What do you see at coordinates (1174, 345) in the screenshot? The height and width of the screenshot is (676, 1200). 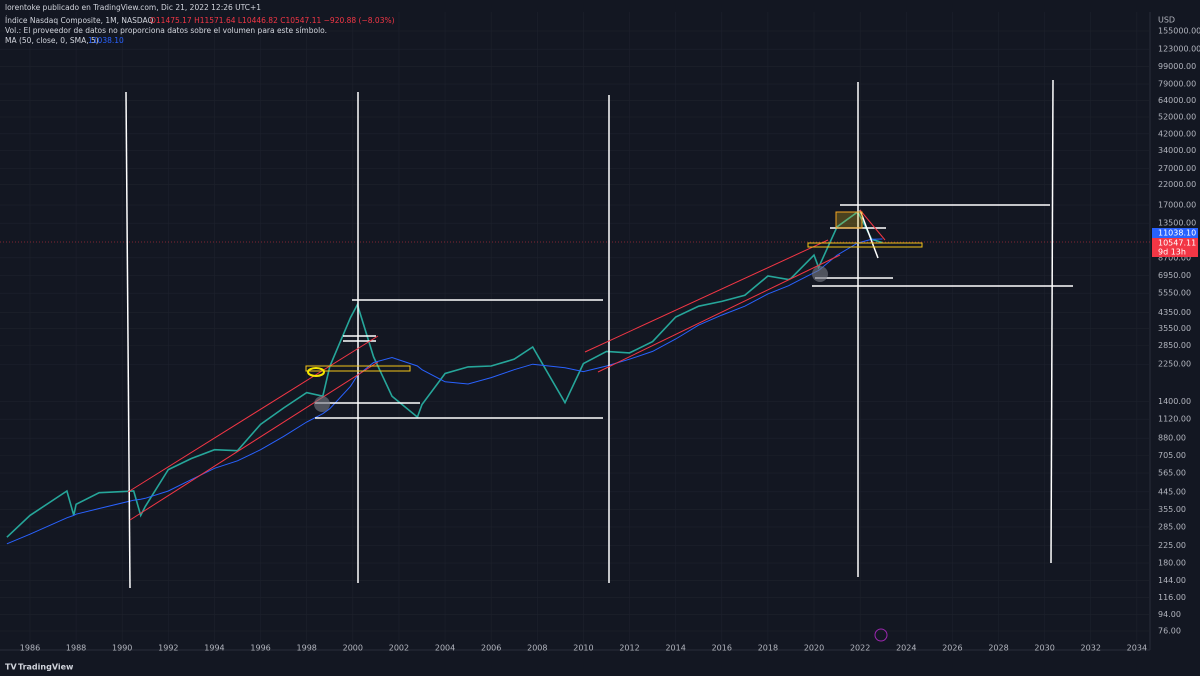 I see `y-tick-label: 2850.00` at bounding box center [1174, 345].